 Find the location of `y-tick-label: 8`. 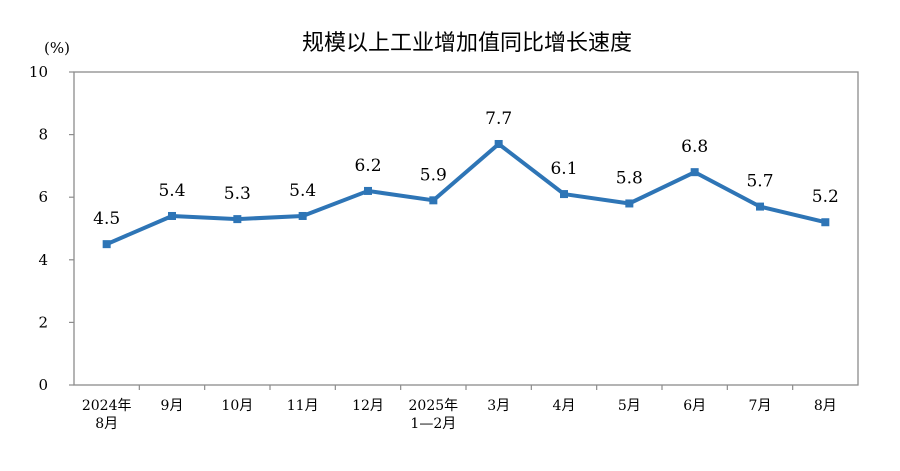

y-tick-label: 8 is located at coordinates (43, 135).